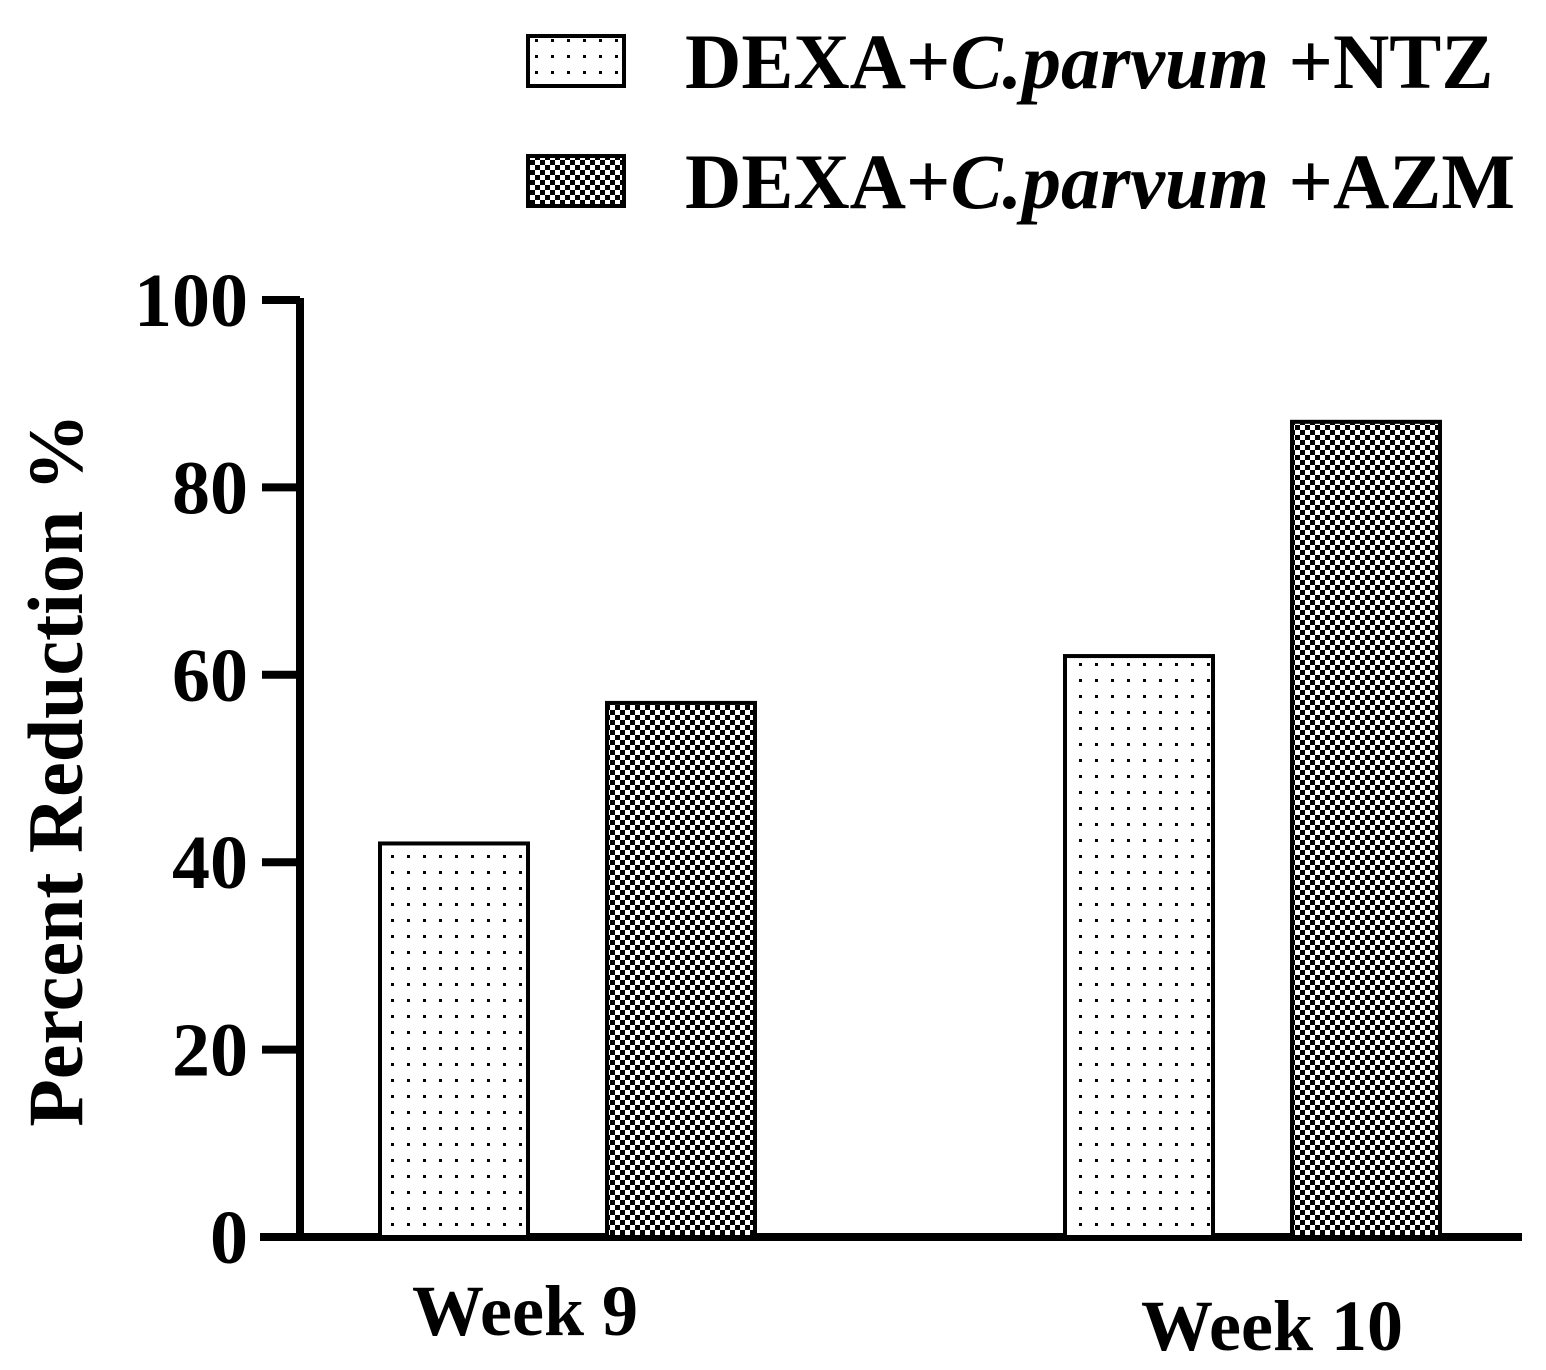 This screenshot has height=1370, width=1546. Describe the element at coordinates (1392, 181) in the screenshot. I see `legend-label-part: +AZM` at that location.